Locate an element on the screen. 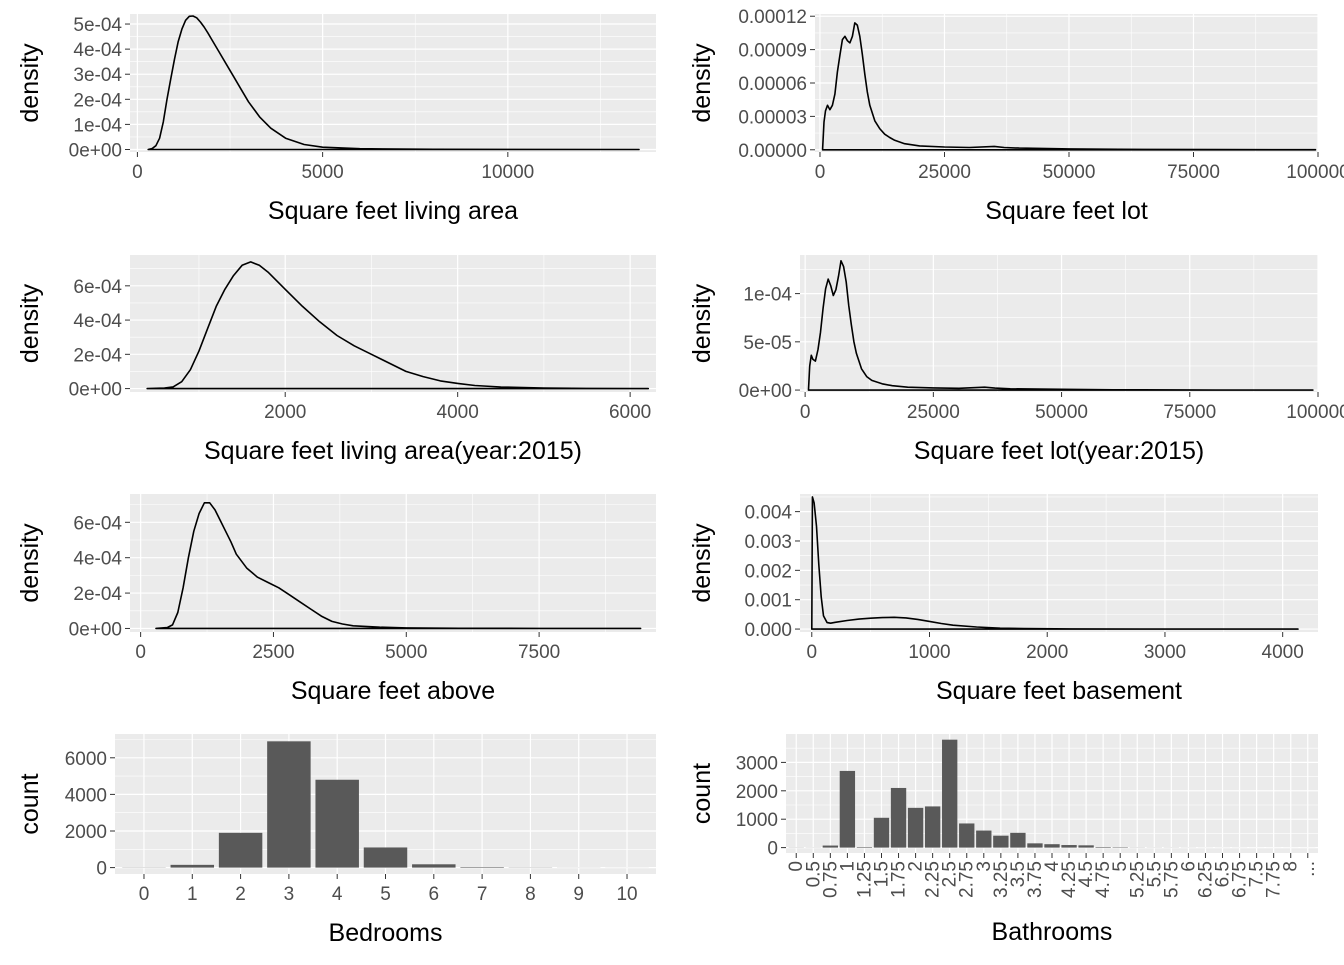 The height and width of the screenshot is (965, 1344). x-axis-title: Square feet lot(year:2015) is located at coordinates (1059, 451).